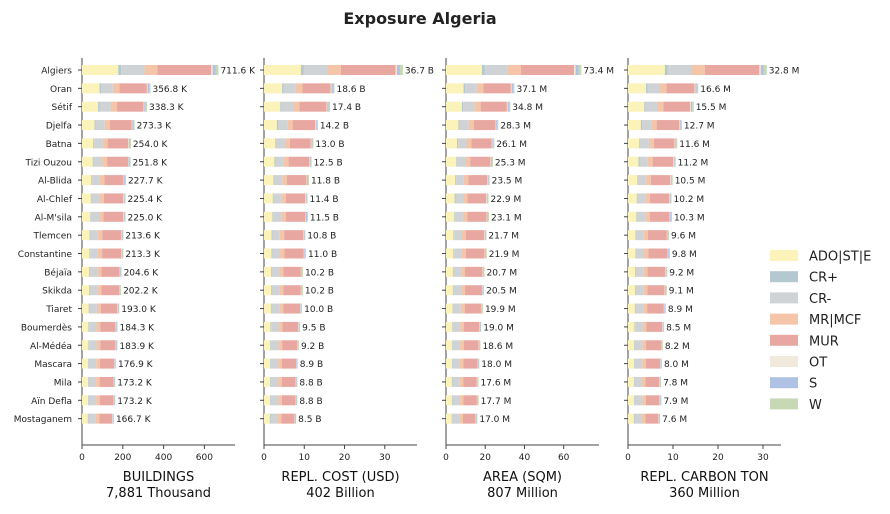 This screenshot has height=514, width=890. What do you see at coordinates (238, 72) in the screenshot?
I see `bar-total-label: 711.6 K` at bounding box center [238, 72].